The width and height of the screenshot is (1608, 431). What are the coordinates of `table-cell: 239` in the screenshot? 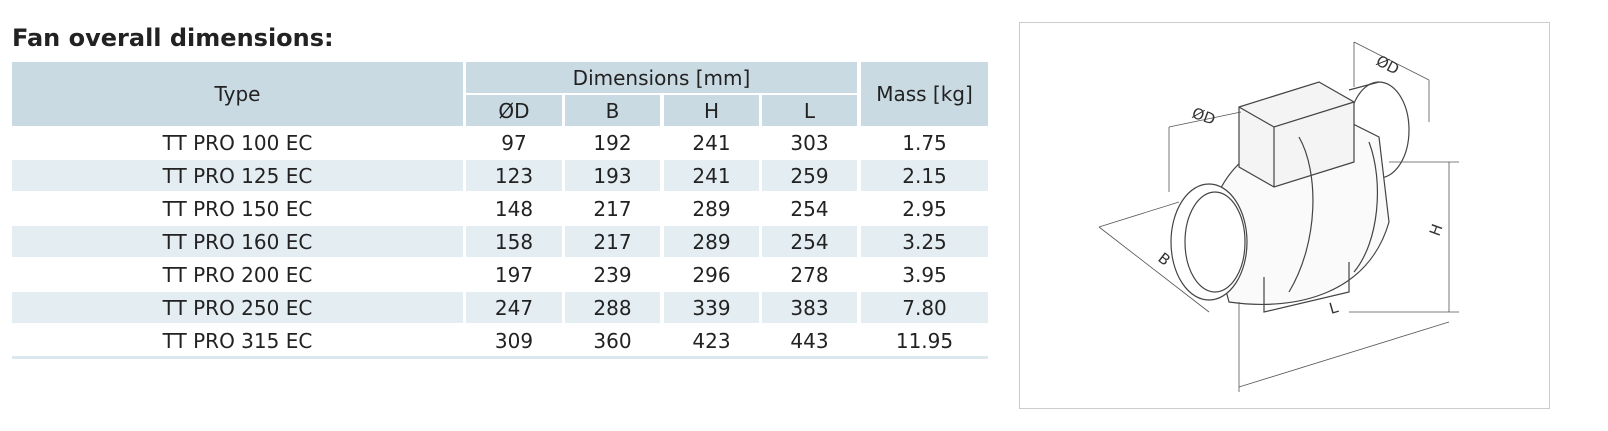 It's located at (612, 274).